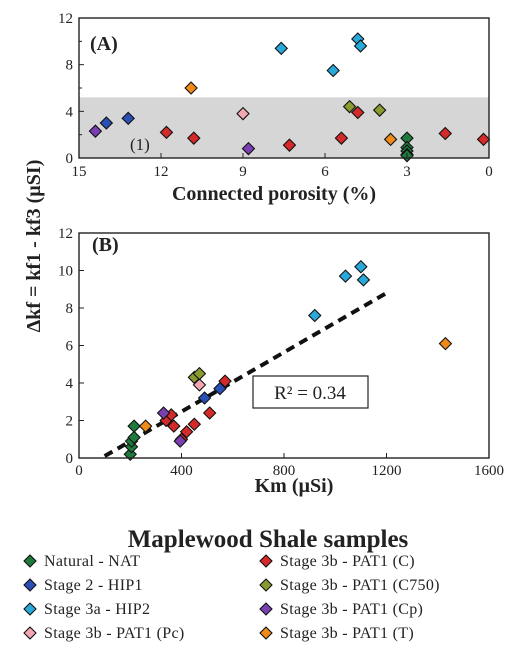 This screenshot has width=511, height=656. What do you see at coordinates (489, 471) in the screenshot?
I see `x-tick-label: 1600` at bounding box center [489, 471].